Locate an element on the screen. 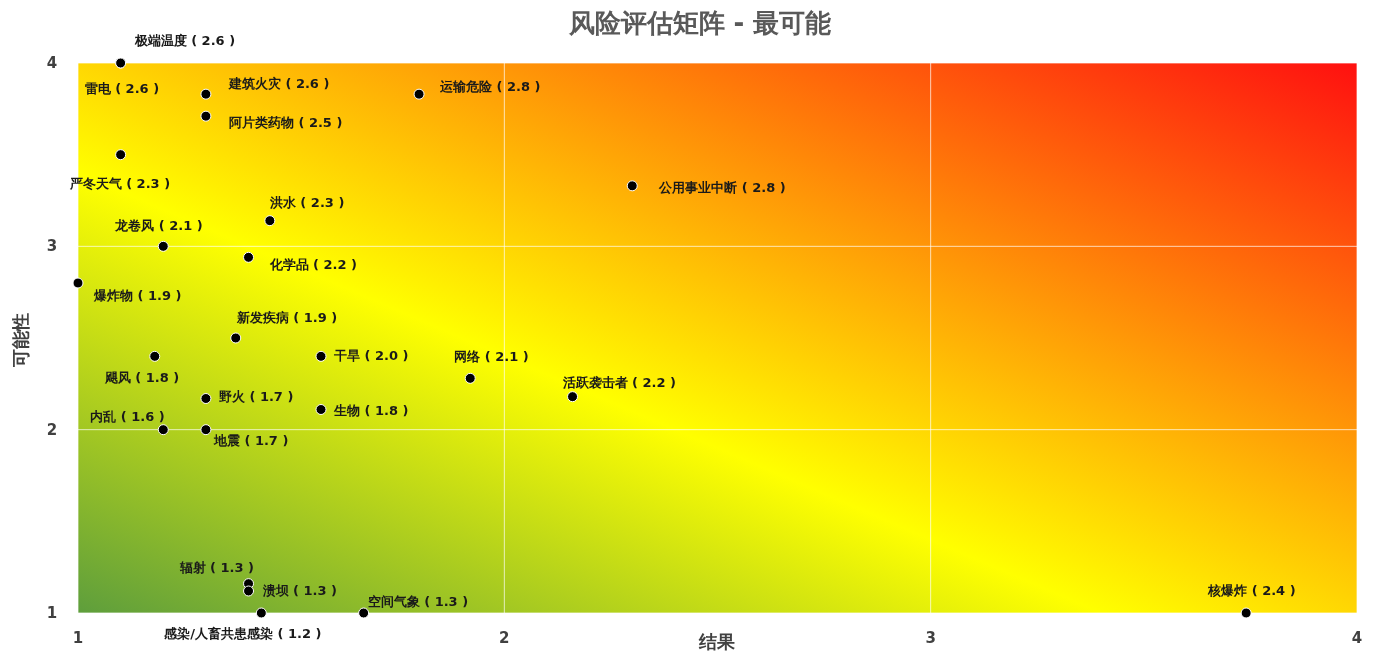 The width and height of the screenshot is (1375, 655). annotation: 飓风 ( 1.8 ) is located at coordinates (141, 378).